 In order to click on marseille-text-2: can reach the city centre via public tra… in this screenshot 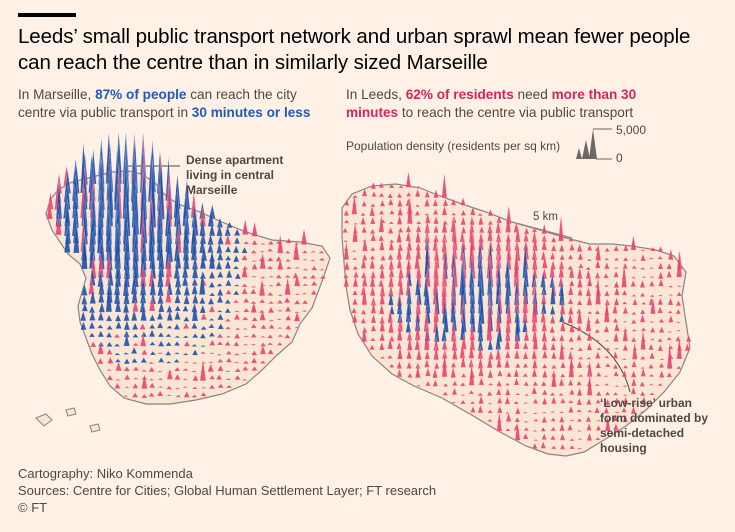, I will do `click(157, 103)`.